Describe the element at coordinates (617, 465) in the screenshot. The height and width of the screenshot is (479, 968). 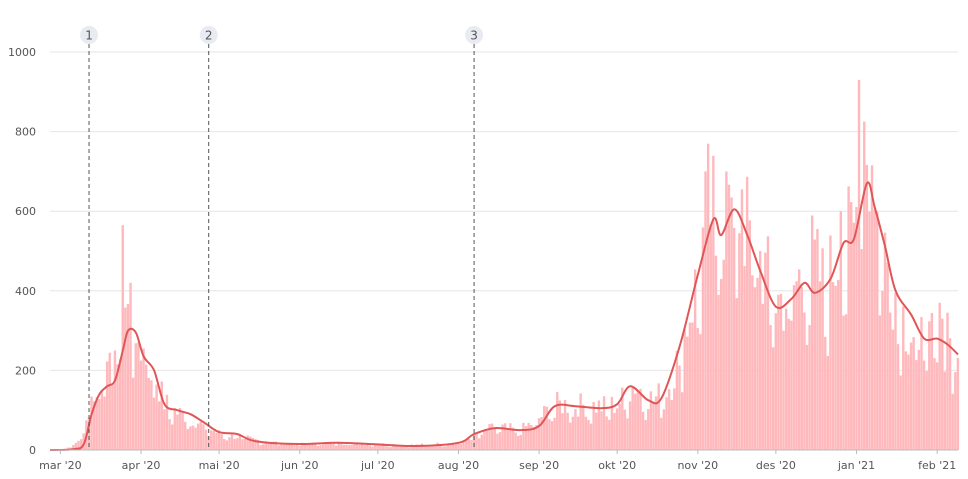
I see `x-tick-label: okt '20` at that location.